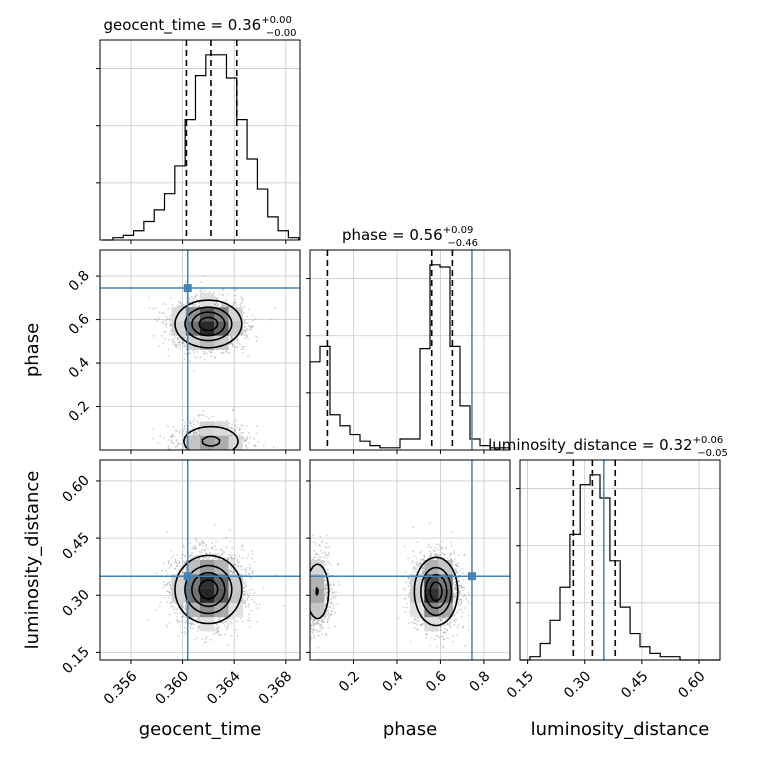 This screenshot has width=760, height=760. Describe the element at coordinates (608, 447) in the screenshot. I see `title-luminosity_distance: luminosity_distance = 0.32+0.06 −0.05` at that location.